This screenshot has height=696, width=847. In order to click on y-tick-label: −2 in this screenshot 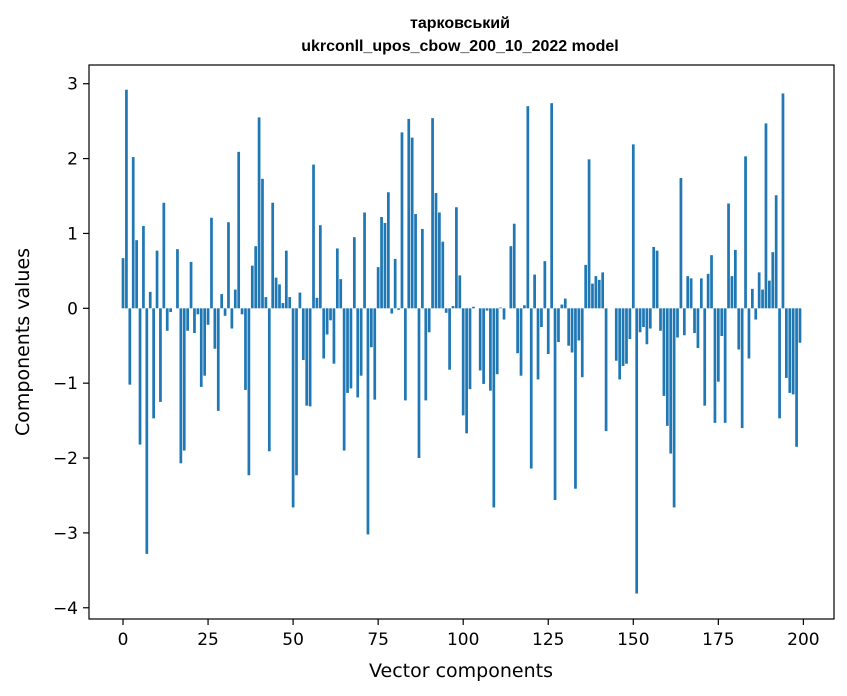, I will do `click(65, 459)`.